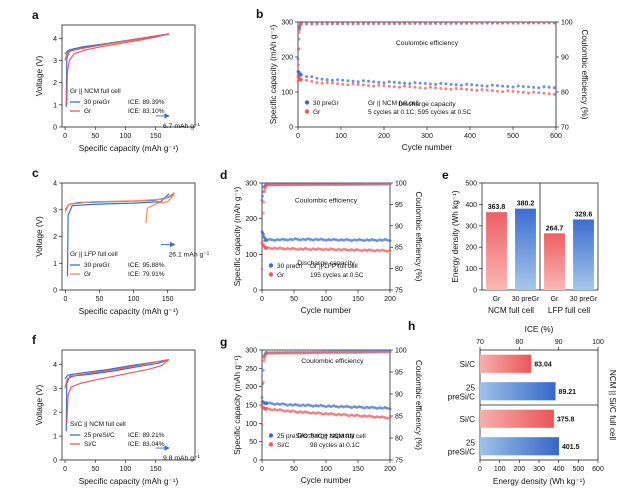 The height and width of the screenshot is (496, 638). Describe the element at coordinates (189, 255) in the screenshot. I see `panel-c-gap-label: 26.1 mAh g⁻¹` at that location.